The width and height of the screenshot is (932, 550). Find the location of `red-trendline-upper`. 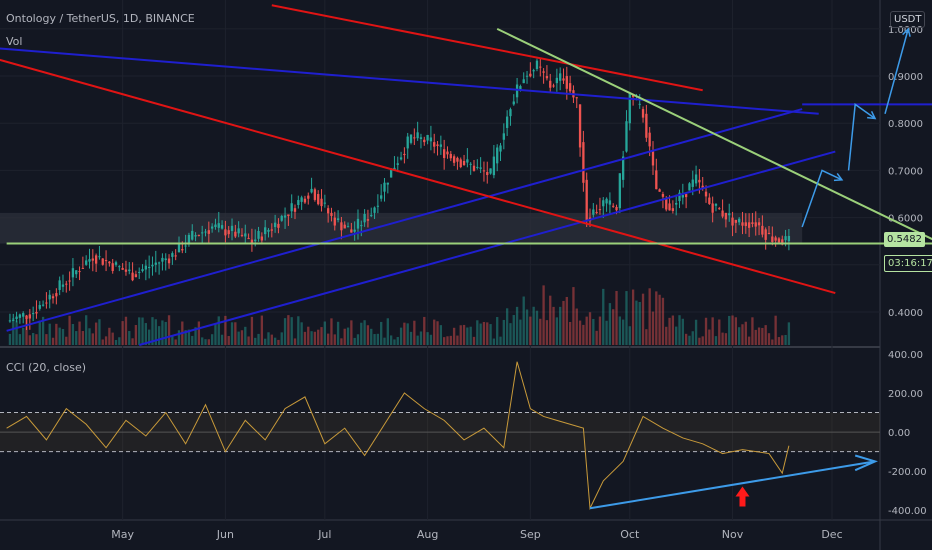

red-trendline-upper is located at coordinates (487, 48).